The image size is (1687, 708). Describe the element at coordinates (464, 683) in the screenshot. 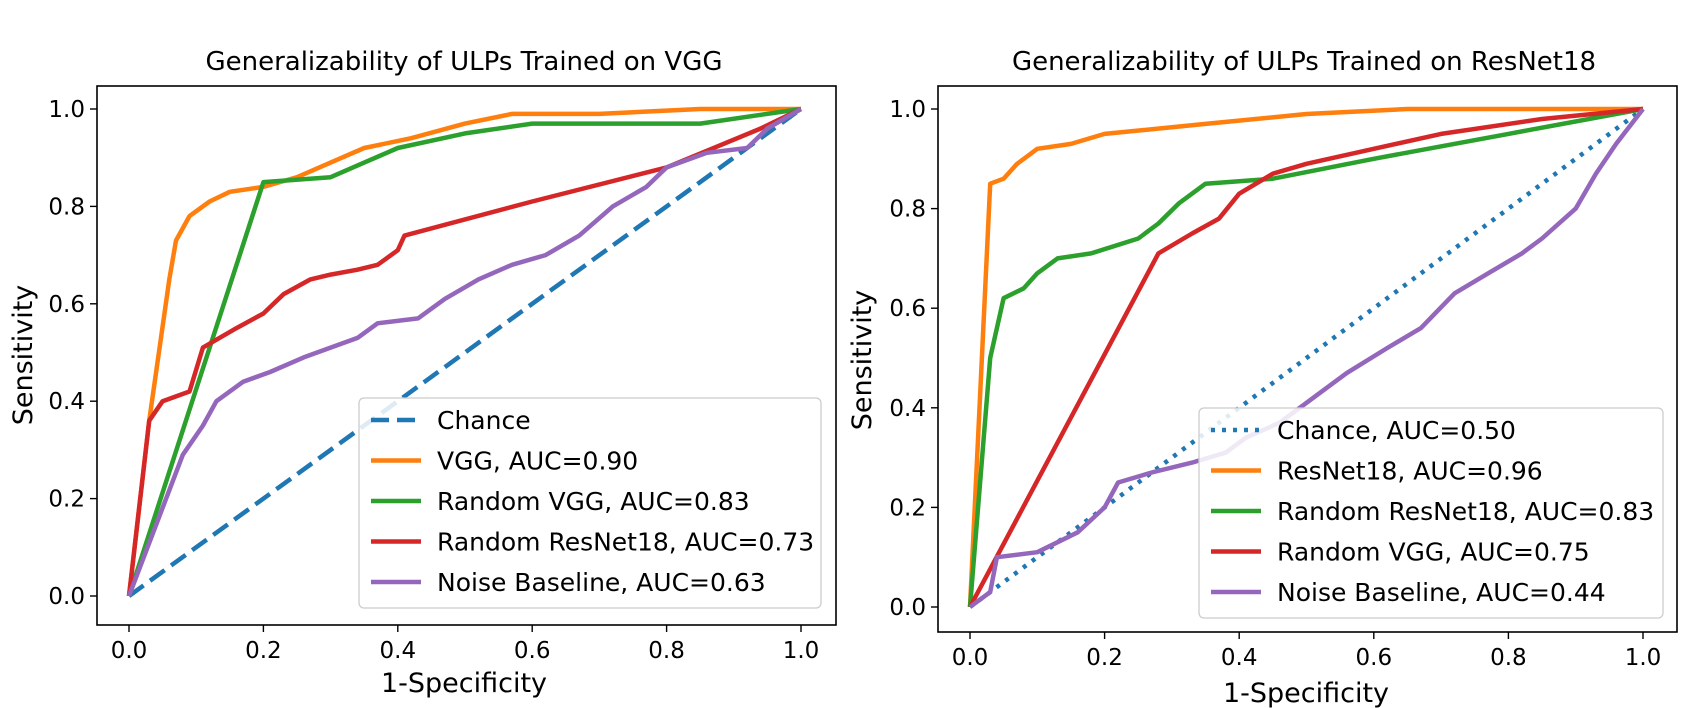

I see `left-x-axis-label: 1-Specificity` at that location.